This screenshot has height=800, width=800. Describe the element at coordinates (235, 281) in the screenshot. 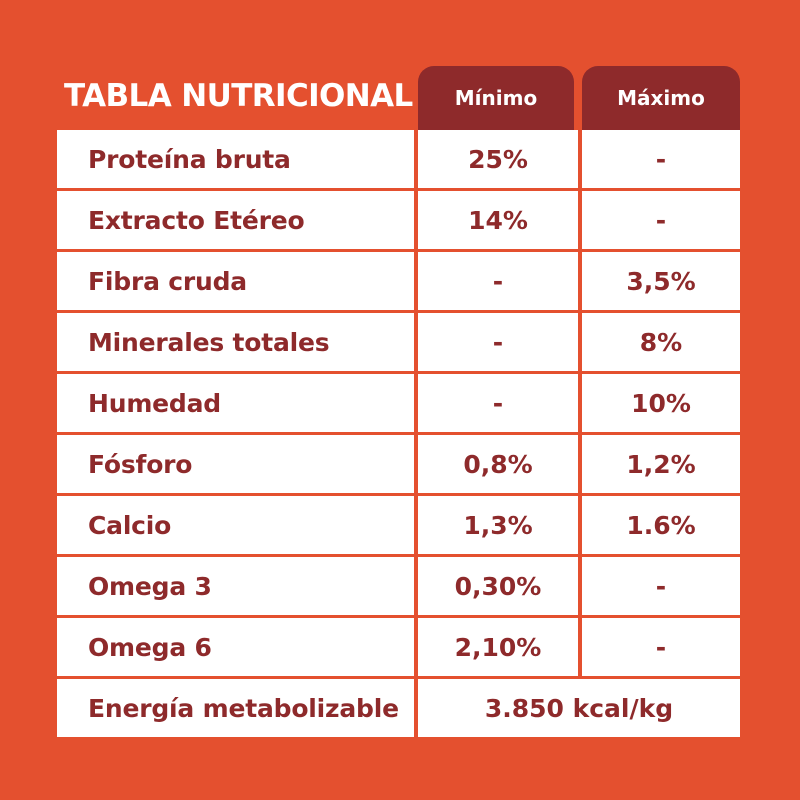

I see `nutrient-label: Fibra cruda` at that location.